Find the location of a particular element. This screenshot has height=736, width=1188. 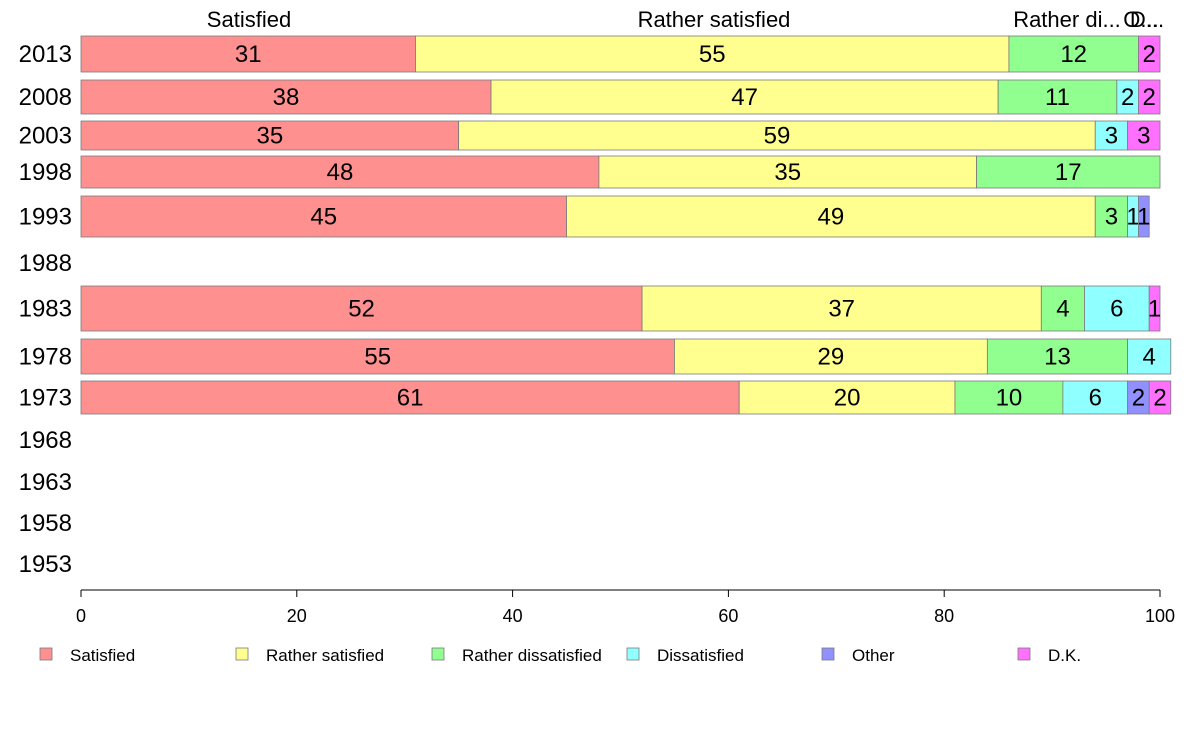

data-label: 11 is located at coordinates (1057, 97).